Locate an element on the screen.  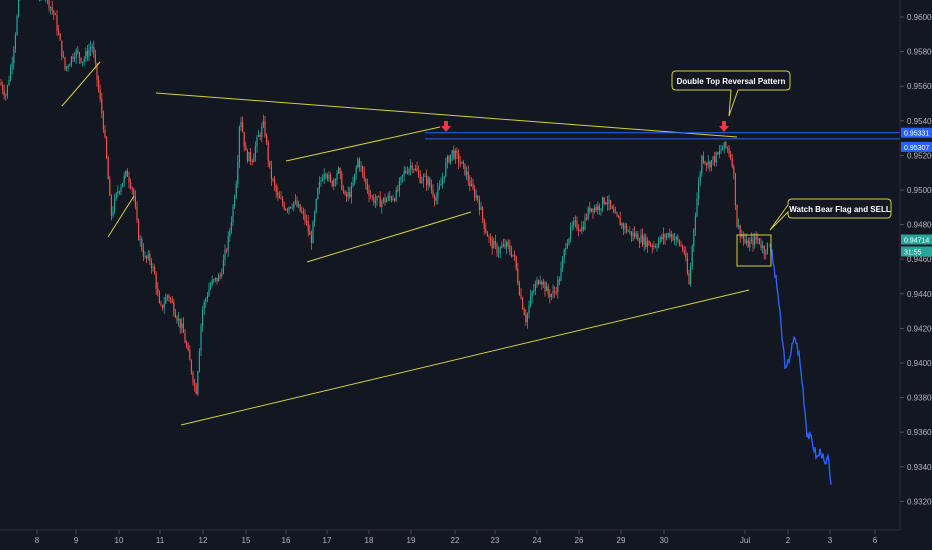
flag-lower-line is located at coordinates (389, 237).